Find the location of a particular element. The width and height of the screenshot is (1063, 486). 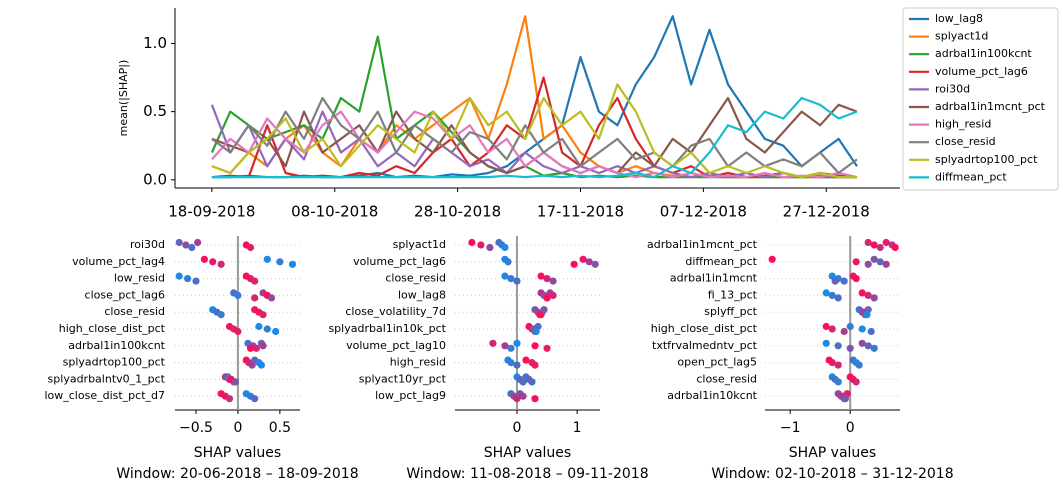

y-axis-label: mean(|SHAP|) is located at coordinates (123, 98).